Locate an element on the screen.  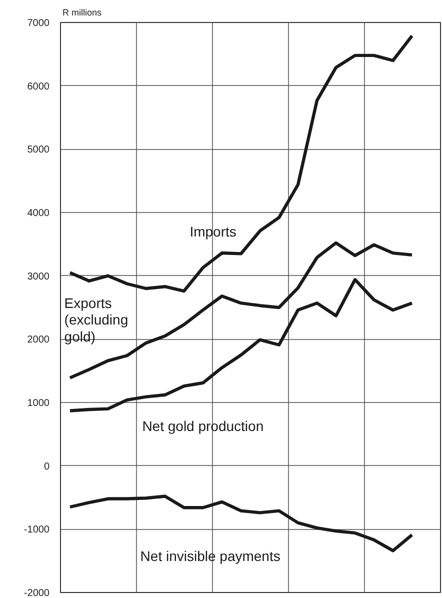
y-tick-label: 0 is located at coordinates (47, 466).